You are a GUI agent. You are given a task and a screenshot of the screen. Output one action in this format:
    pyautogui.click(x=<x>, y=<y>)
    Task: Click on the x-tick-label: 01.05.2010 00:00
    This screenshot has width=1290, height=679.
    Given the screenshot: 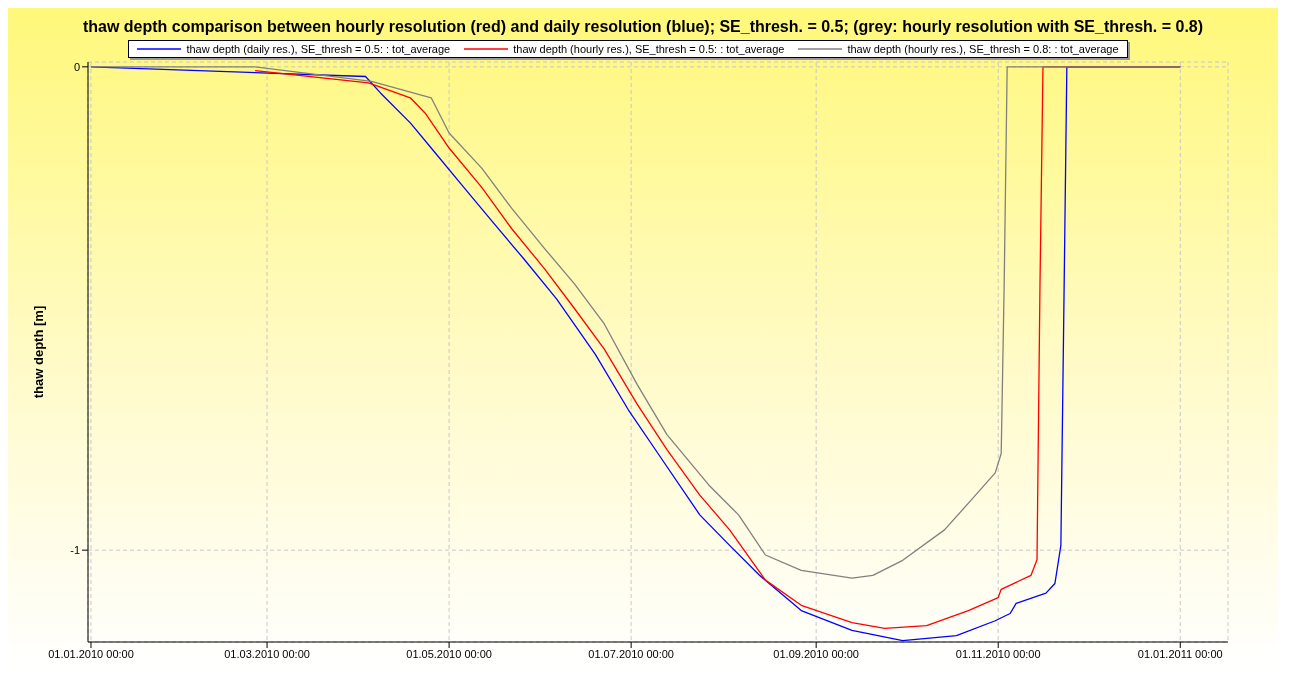 What is the action you would take?
    pyautogui.click(x=449, y=653)
    